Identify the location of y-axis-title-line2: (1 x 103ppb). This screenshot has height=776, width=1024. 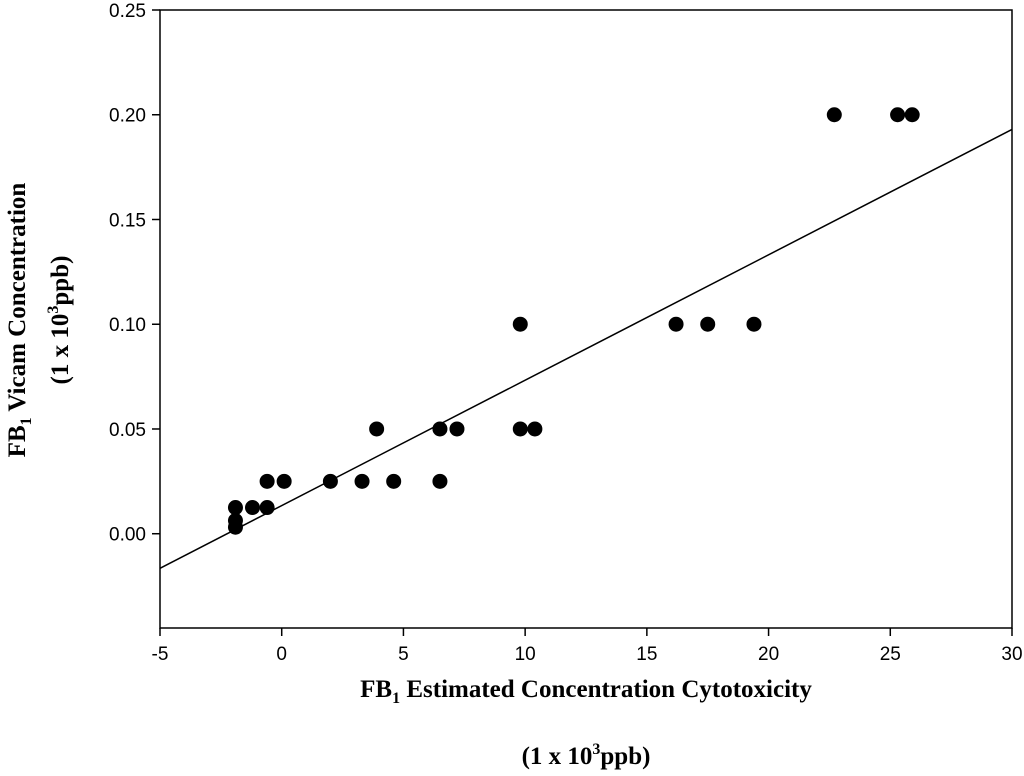
(59, 320).